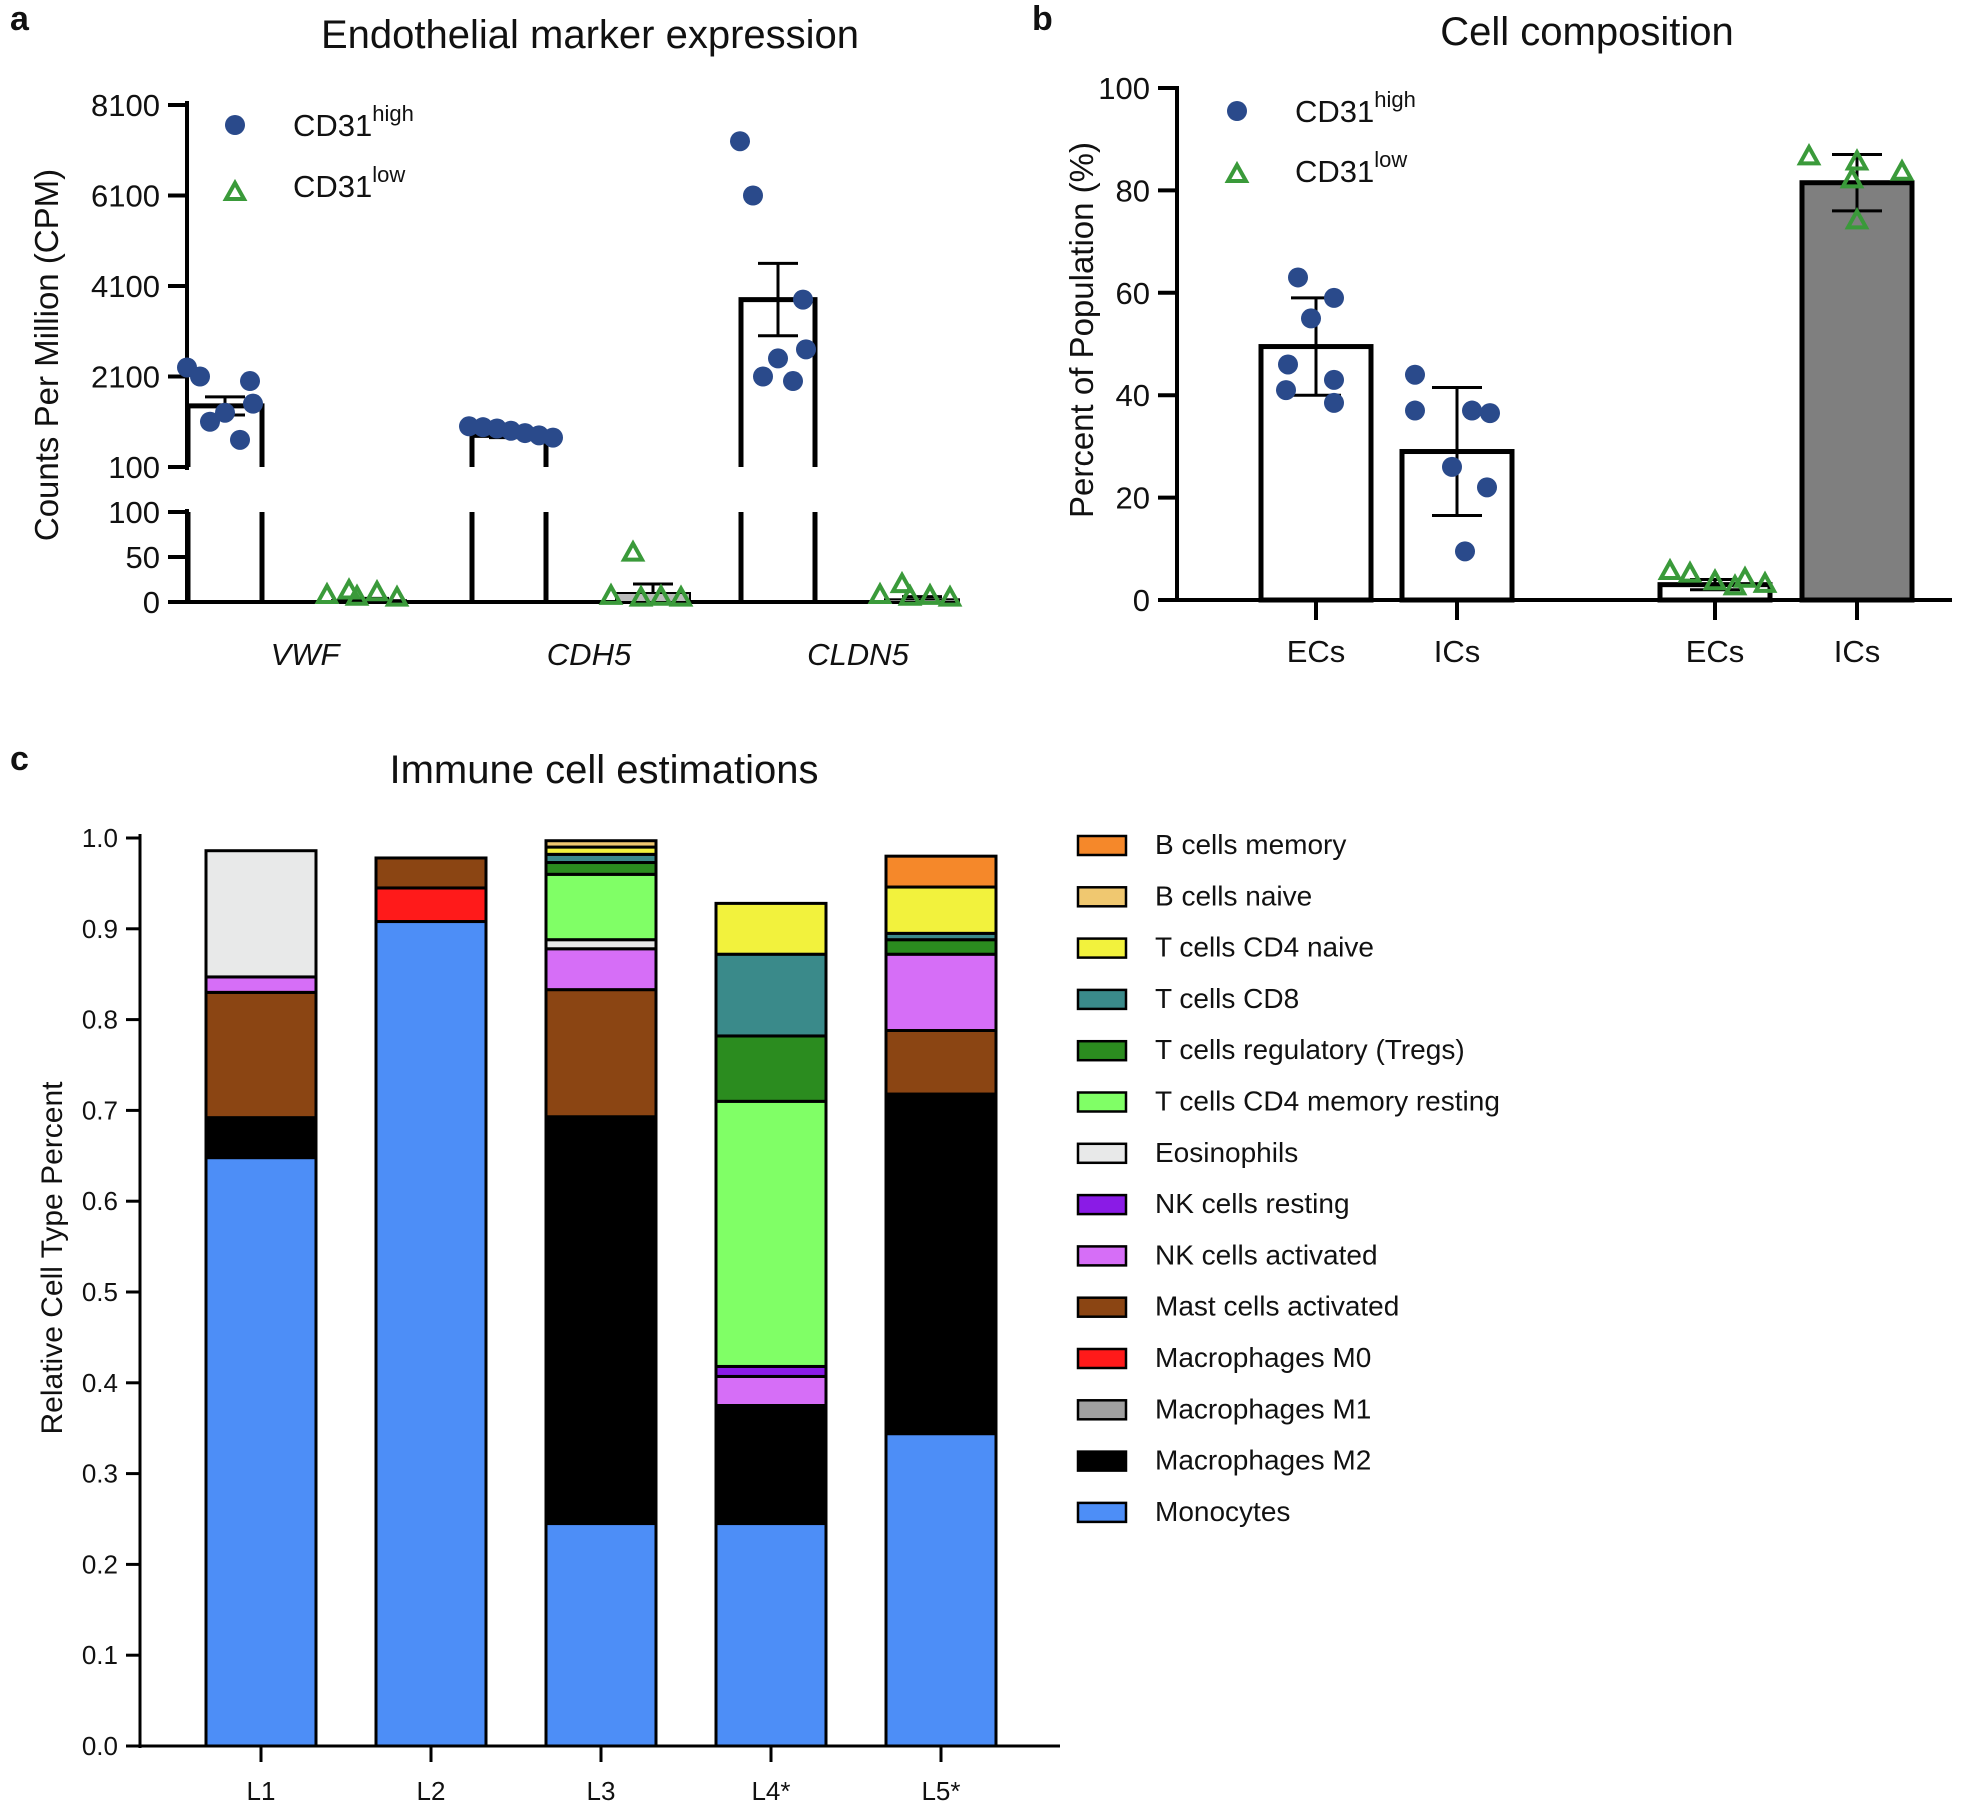  I want to click on chart-b-ytick-label: 20, so click(1133, 498).